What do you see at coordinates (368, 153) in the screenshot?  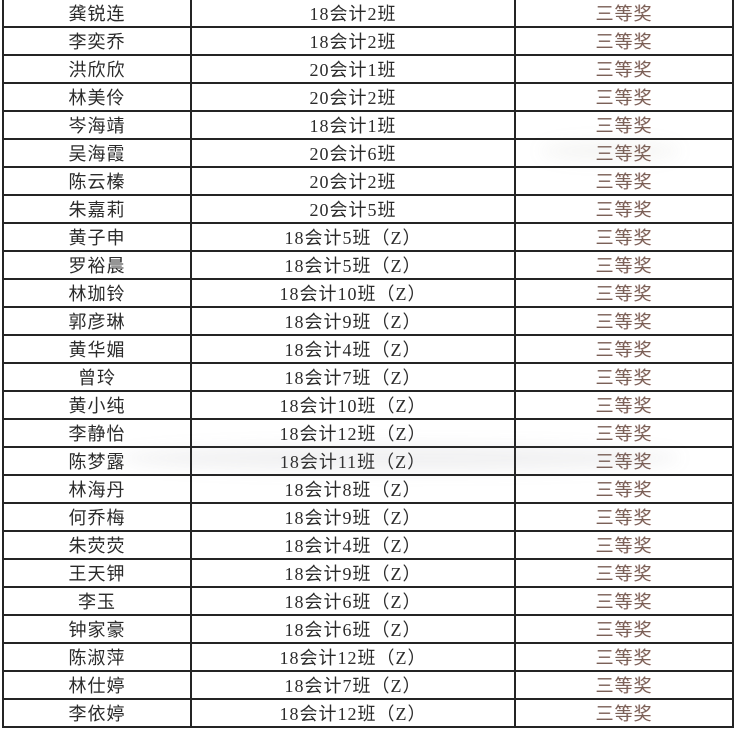 I see `table-row: 吴海霞 20会计6班 三等奖` at bounding box center [368, 153].